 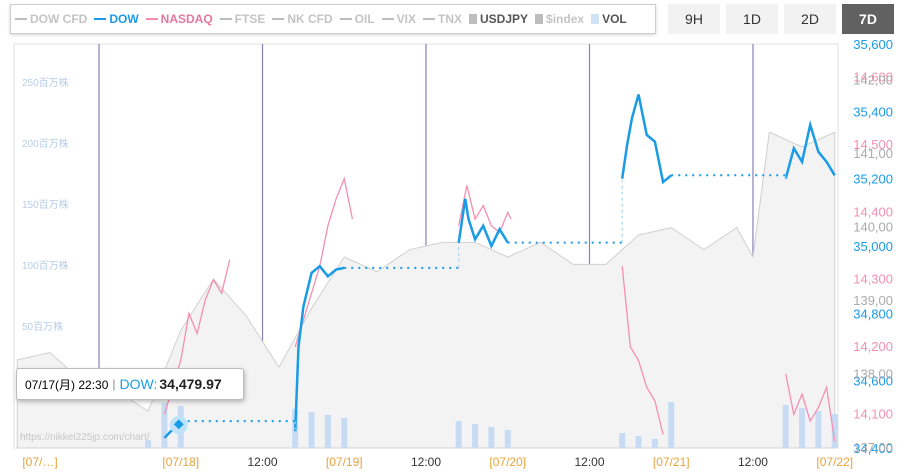 I want to click on dow-axis-label: 34,600, so click(x=873, y=381).